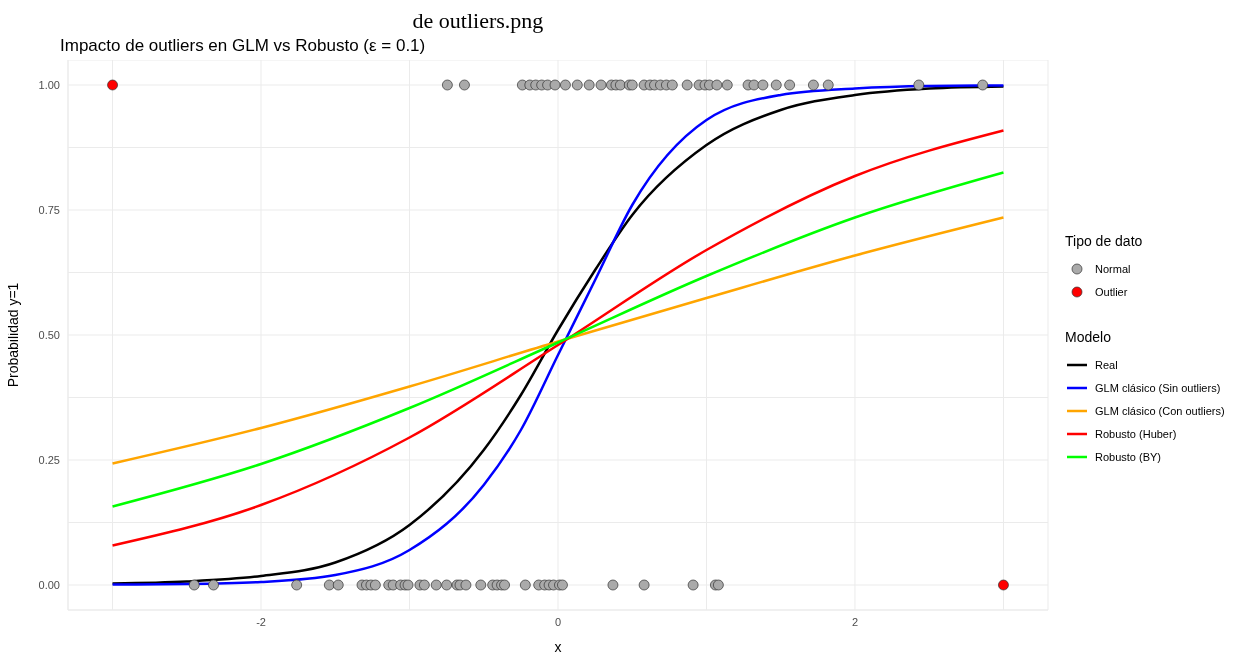 The width and height of the screenshot is (1253, 668). I want to click on x-tick-label: 2, so click(855, 621).